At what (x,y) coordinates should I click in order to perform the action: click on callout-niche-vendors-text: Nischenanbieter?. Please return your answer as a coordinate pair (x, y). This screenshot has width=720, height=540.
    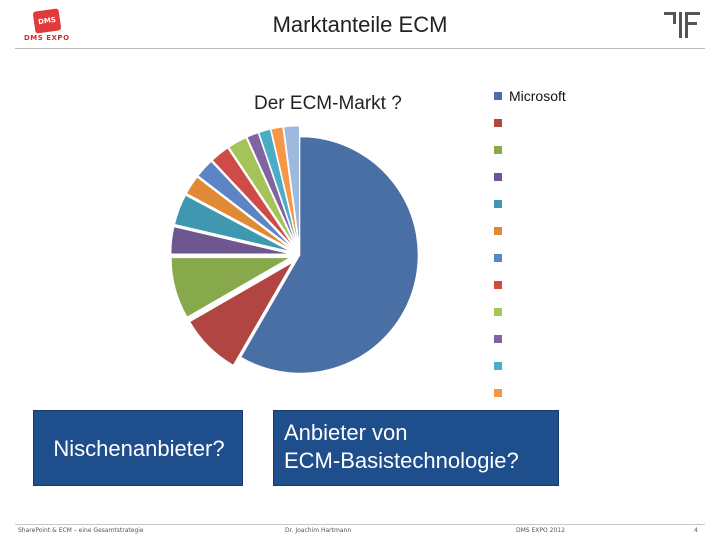
    Looking at the image, I should click on (139, 448).